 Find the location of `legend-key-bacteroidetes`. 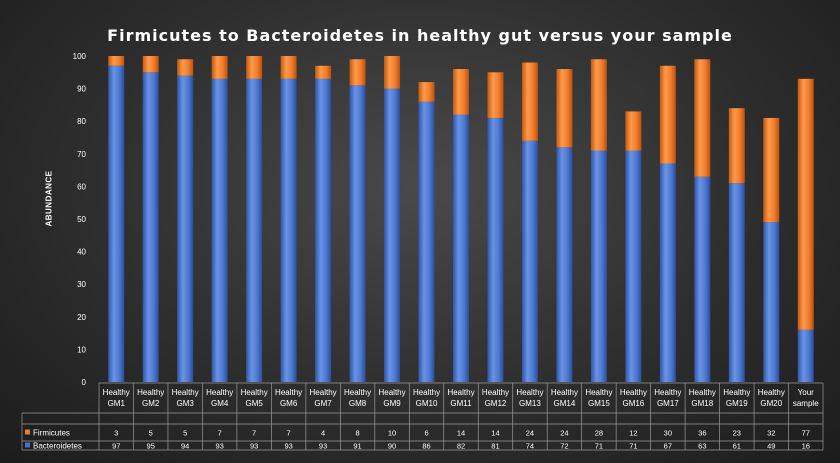

legend-key-bacteroidetes is located at coordinates (27, 445).